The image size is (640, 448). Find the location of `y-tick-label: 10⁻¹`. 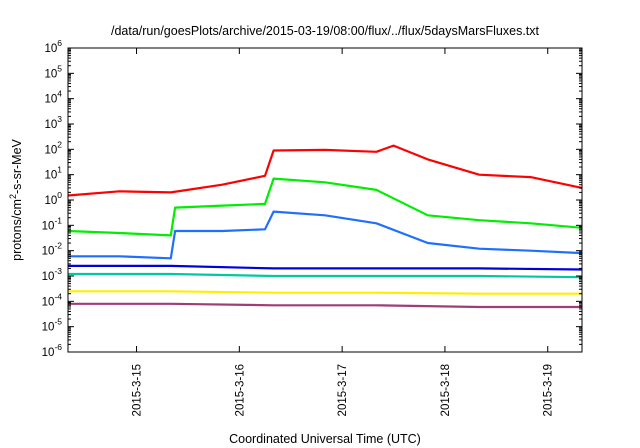

y-tick-label: 10⁻¹ is located at coordinates (52, 223).